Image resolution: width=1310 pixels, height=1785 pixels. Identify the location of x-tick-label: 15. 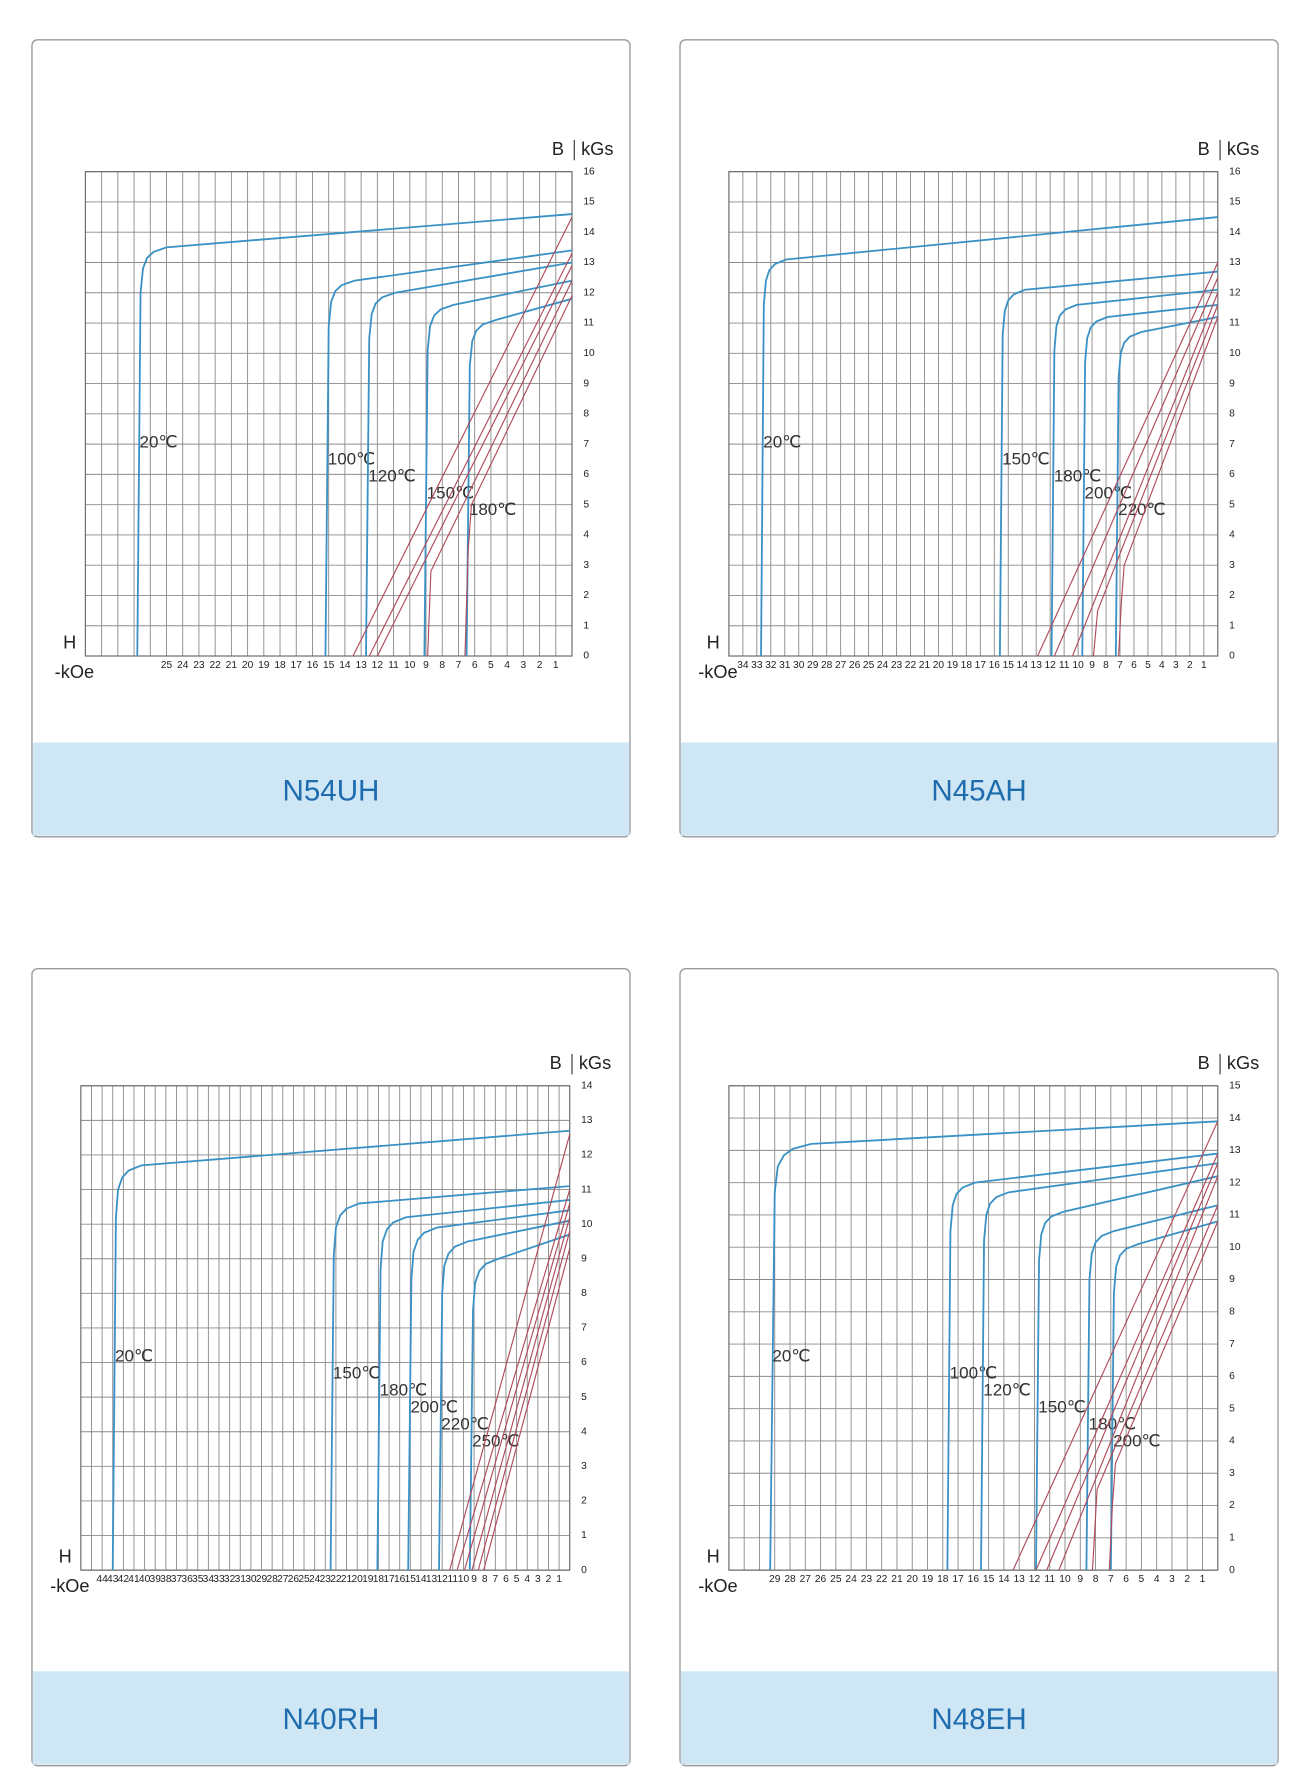
(329, 665).